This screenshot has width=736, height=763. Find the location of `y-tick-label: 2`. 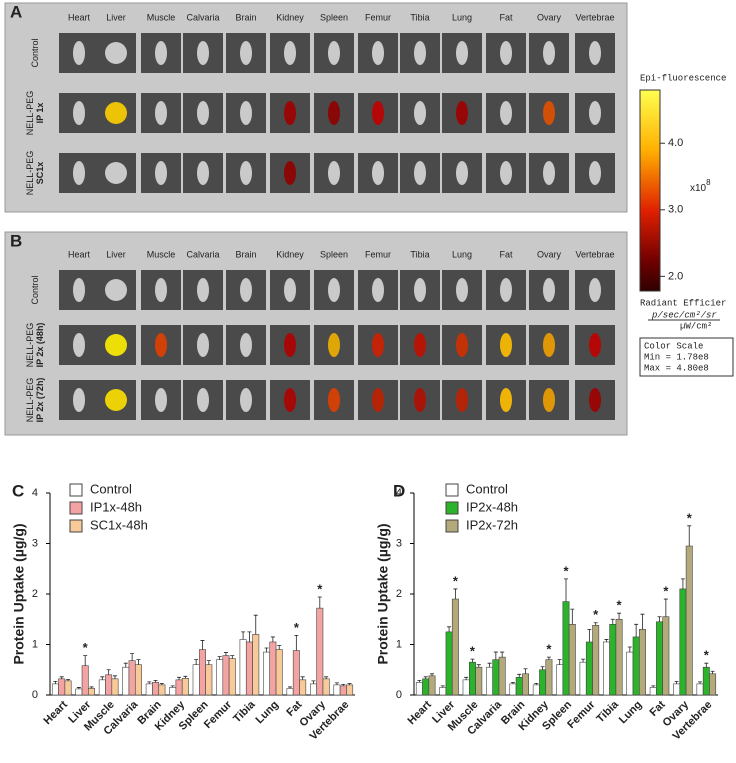

y-tick-label: 2 is located at coordinates (35, 594).